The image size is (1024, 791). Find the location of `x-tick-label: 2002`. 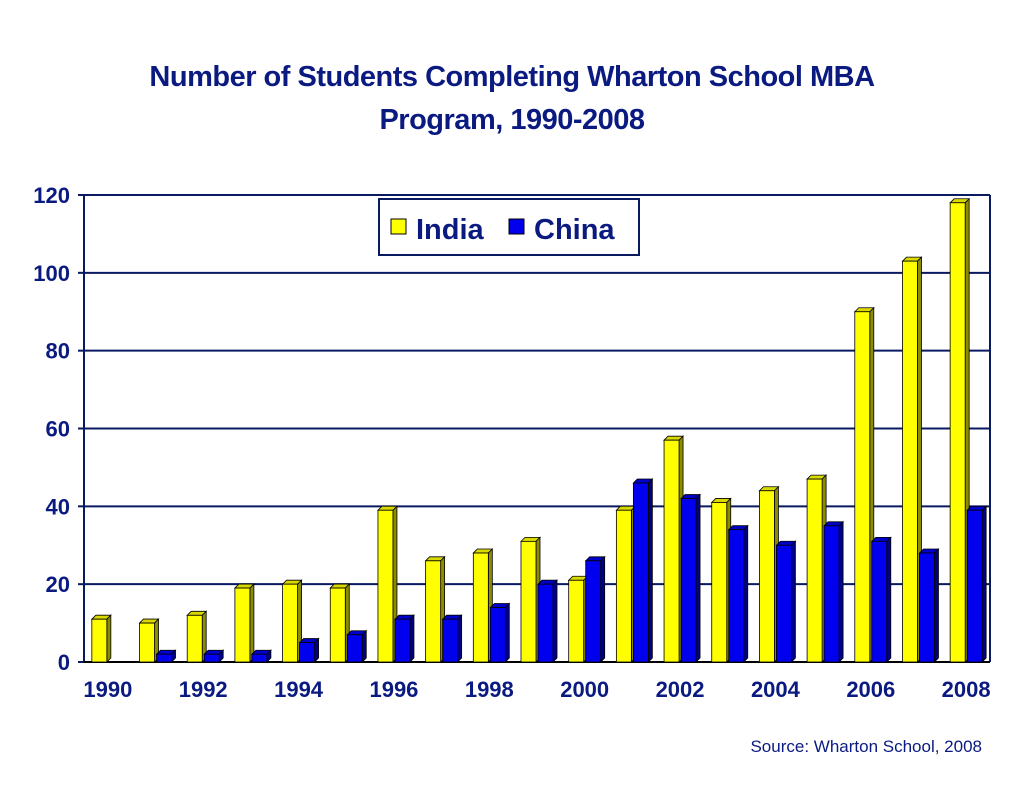

x-tick-label: 2002 is located at coordinates (680, 689).